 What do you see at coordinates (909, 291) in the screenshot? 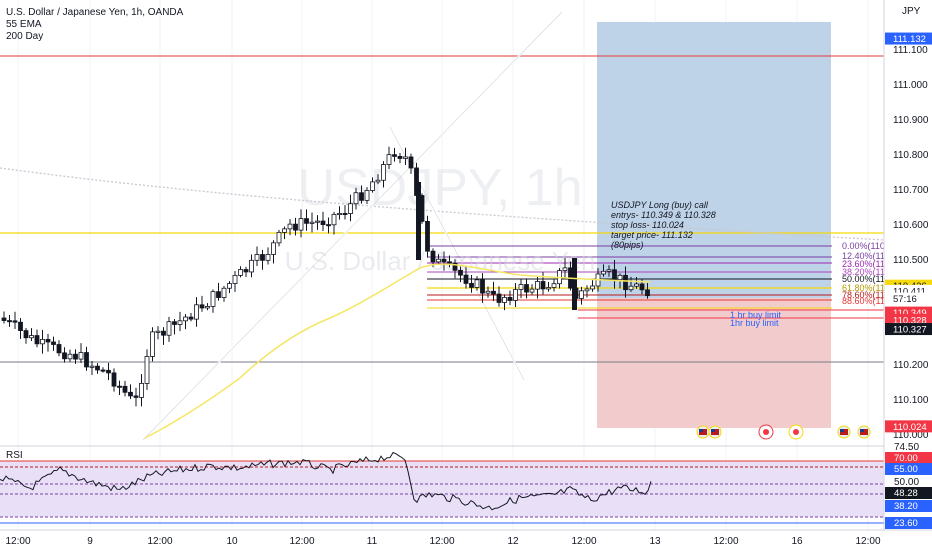
I see `price-badge-label: 110.411` at bounding box center [909, 291].